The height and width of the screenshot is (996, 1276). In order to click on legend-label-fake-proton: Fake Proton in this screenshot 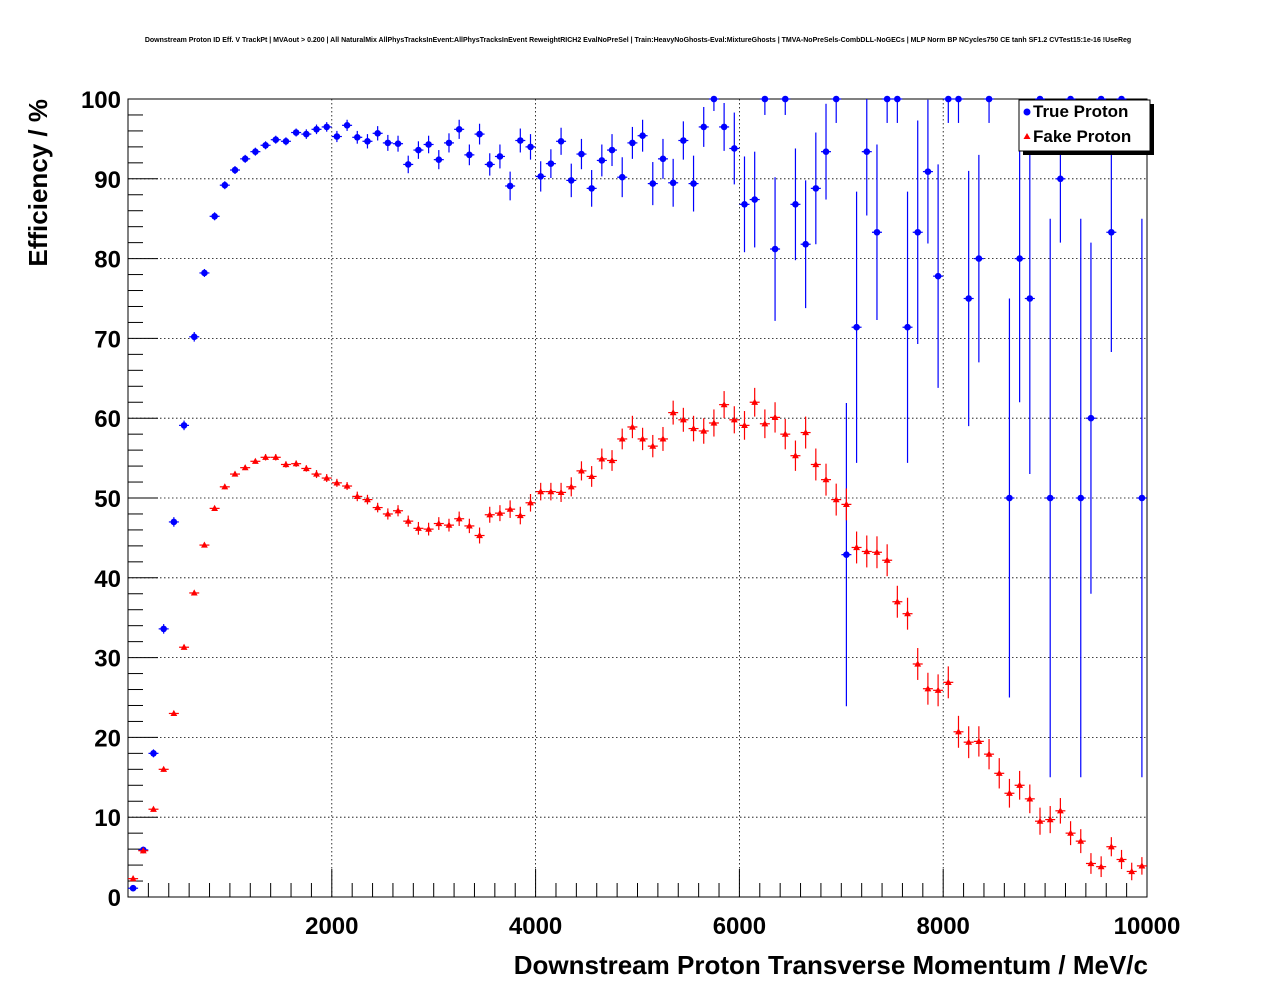, I will do `click(1082, 136)`.